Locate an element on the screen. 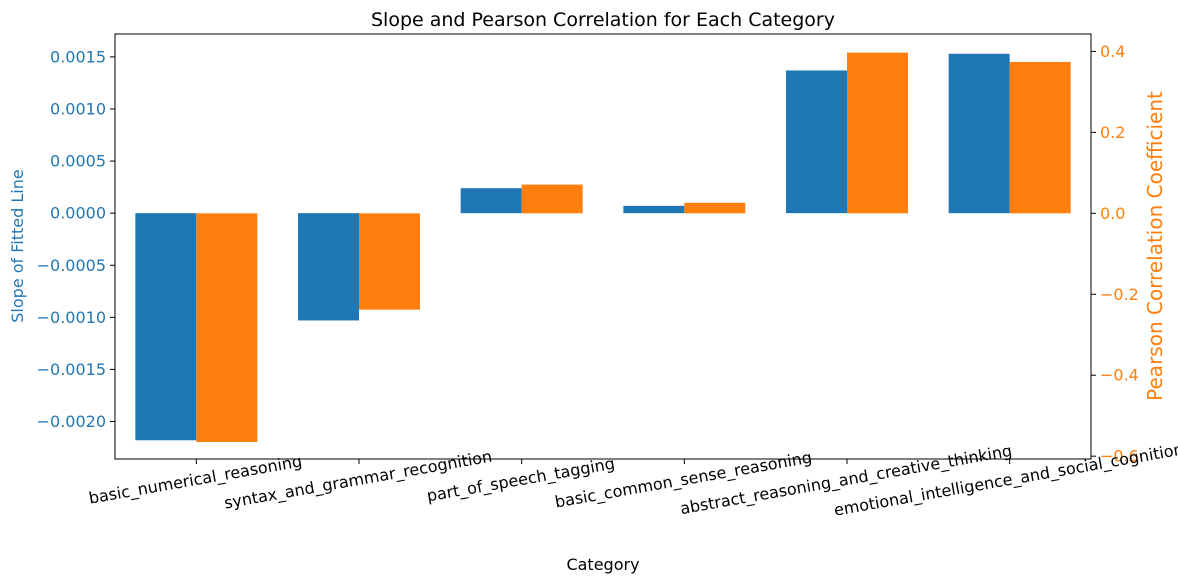 The image size is (1178, 584). left-y-tick-label-1: 0.0010 is located at coordinates (78, 109).